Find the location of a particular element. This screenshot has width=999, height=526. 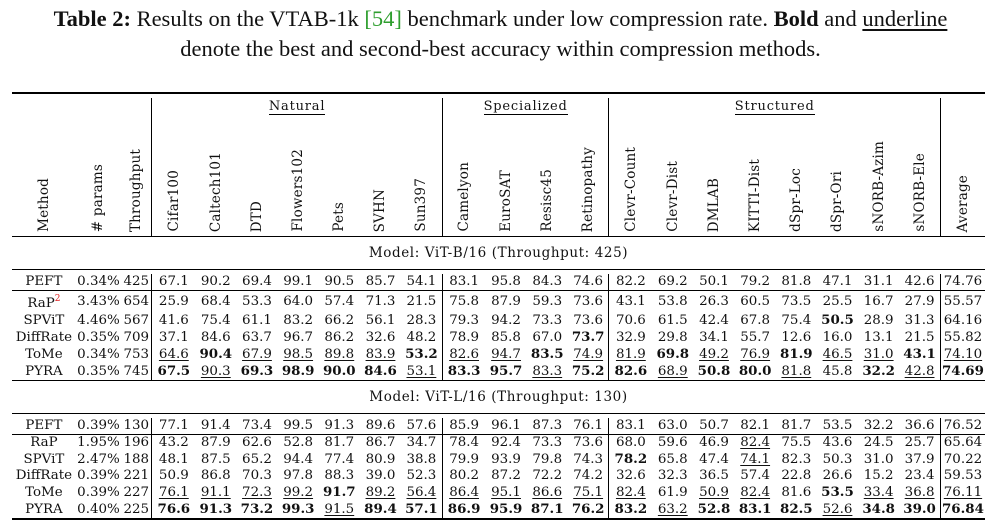

table-cell: 69.3 is located at coordinates (257, 372).